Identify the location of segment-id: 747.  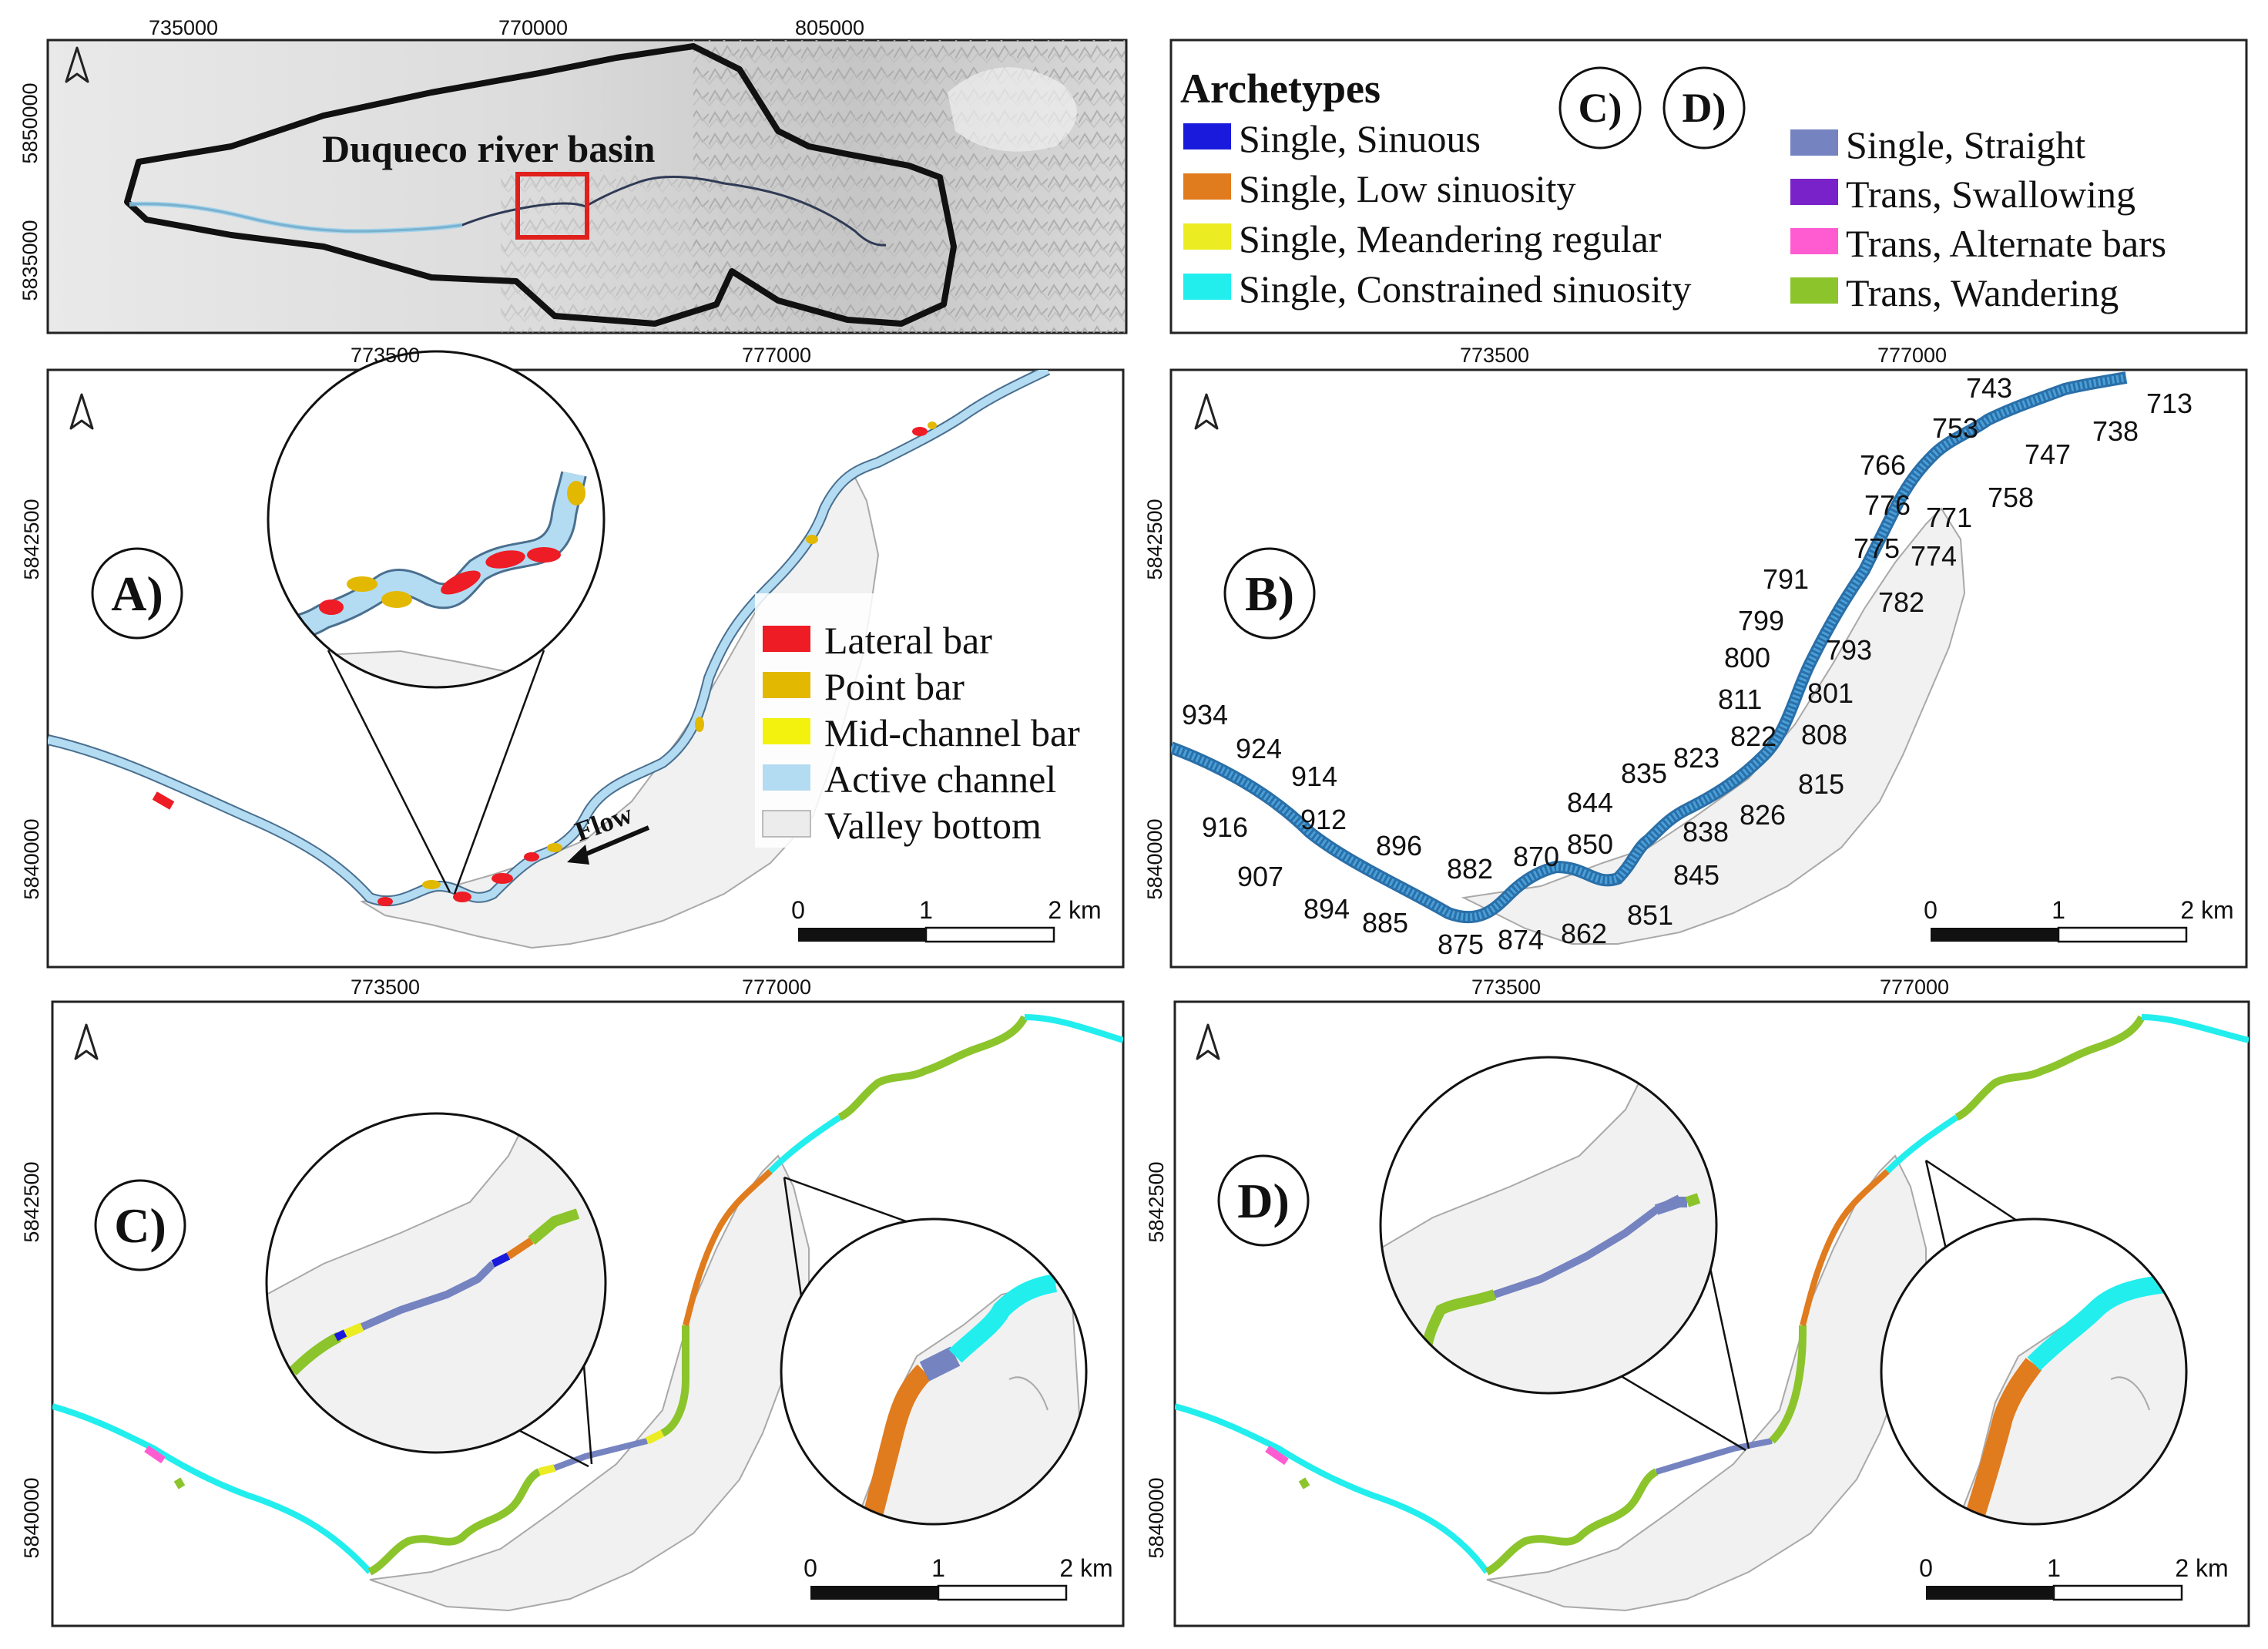
(2048, 454).